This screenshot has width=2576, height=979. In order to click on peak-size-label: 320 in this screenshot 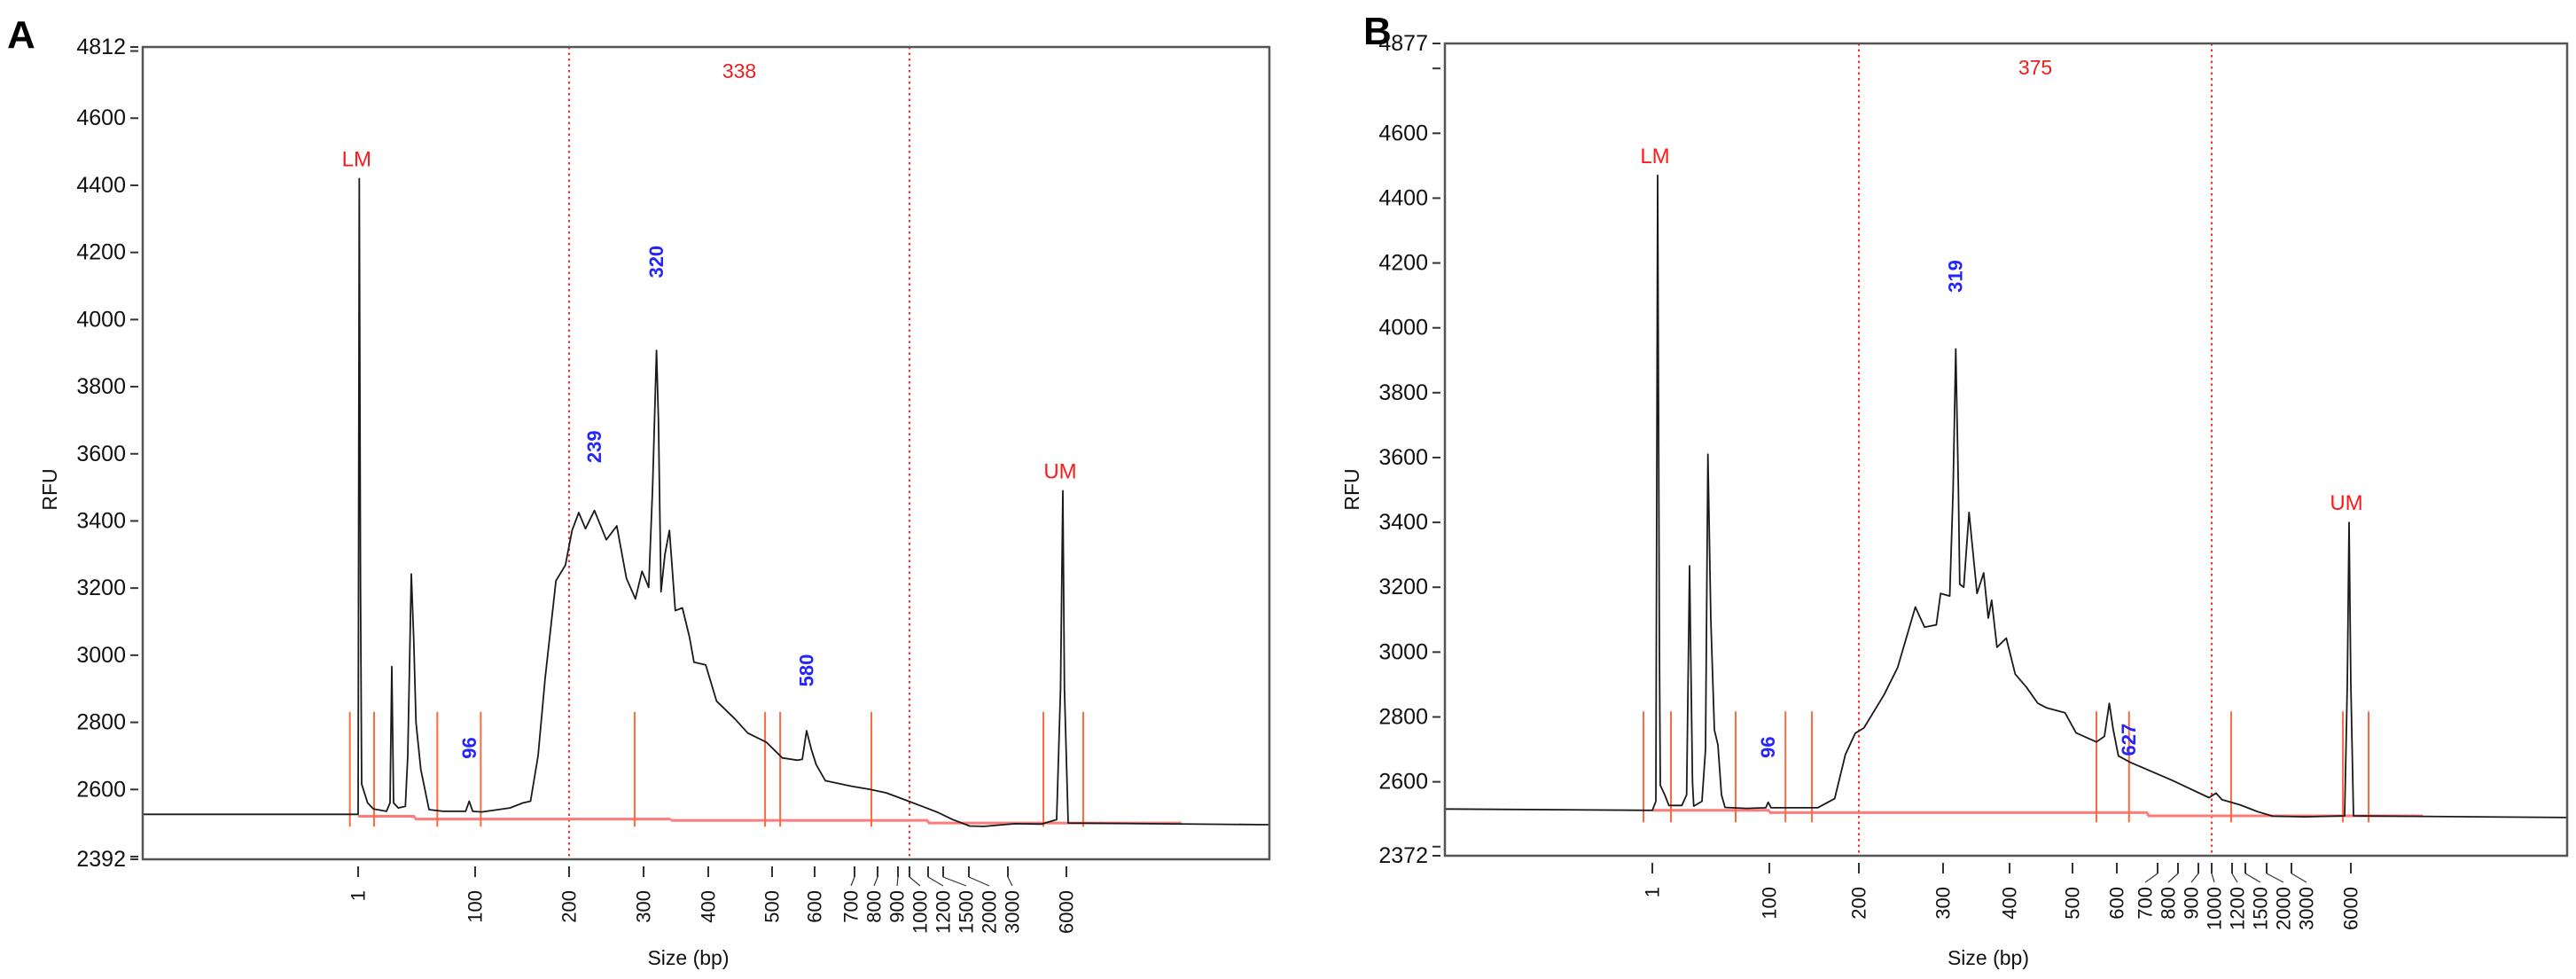, I will do `click(656, 262)`.